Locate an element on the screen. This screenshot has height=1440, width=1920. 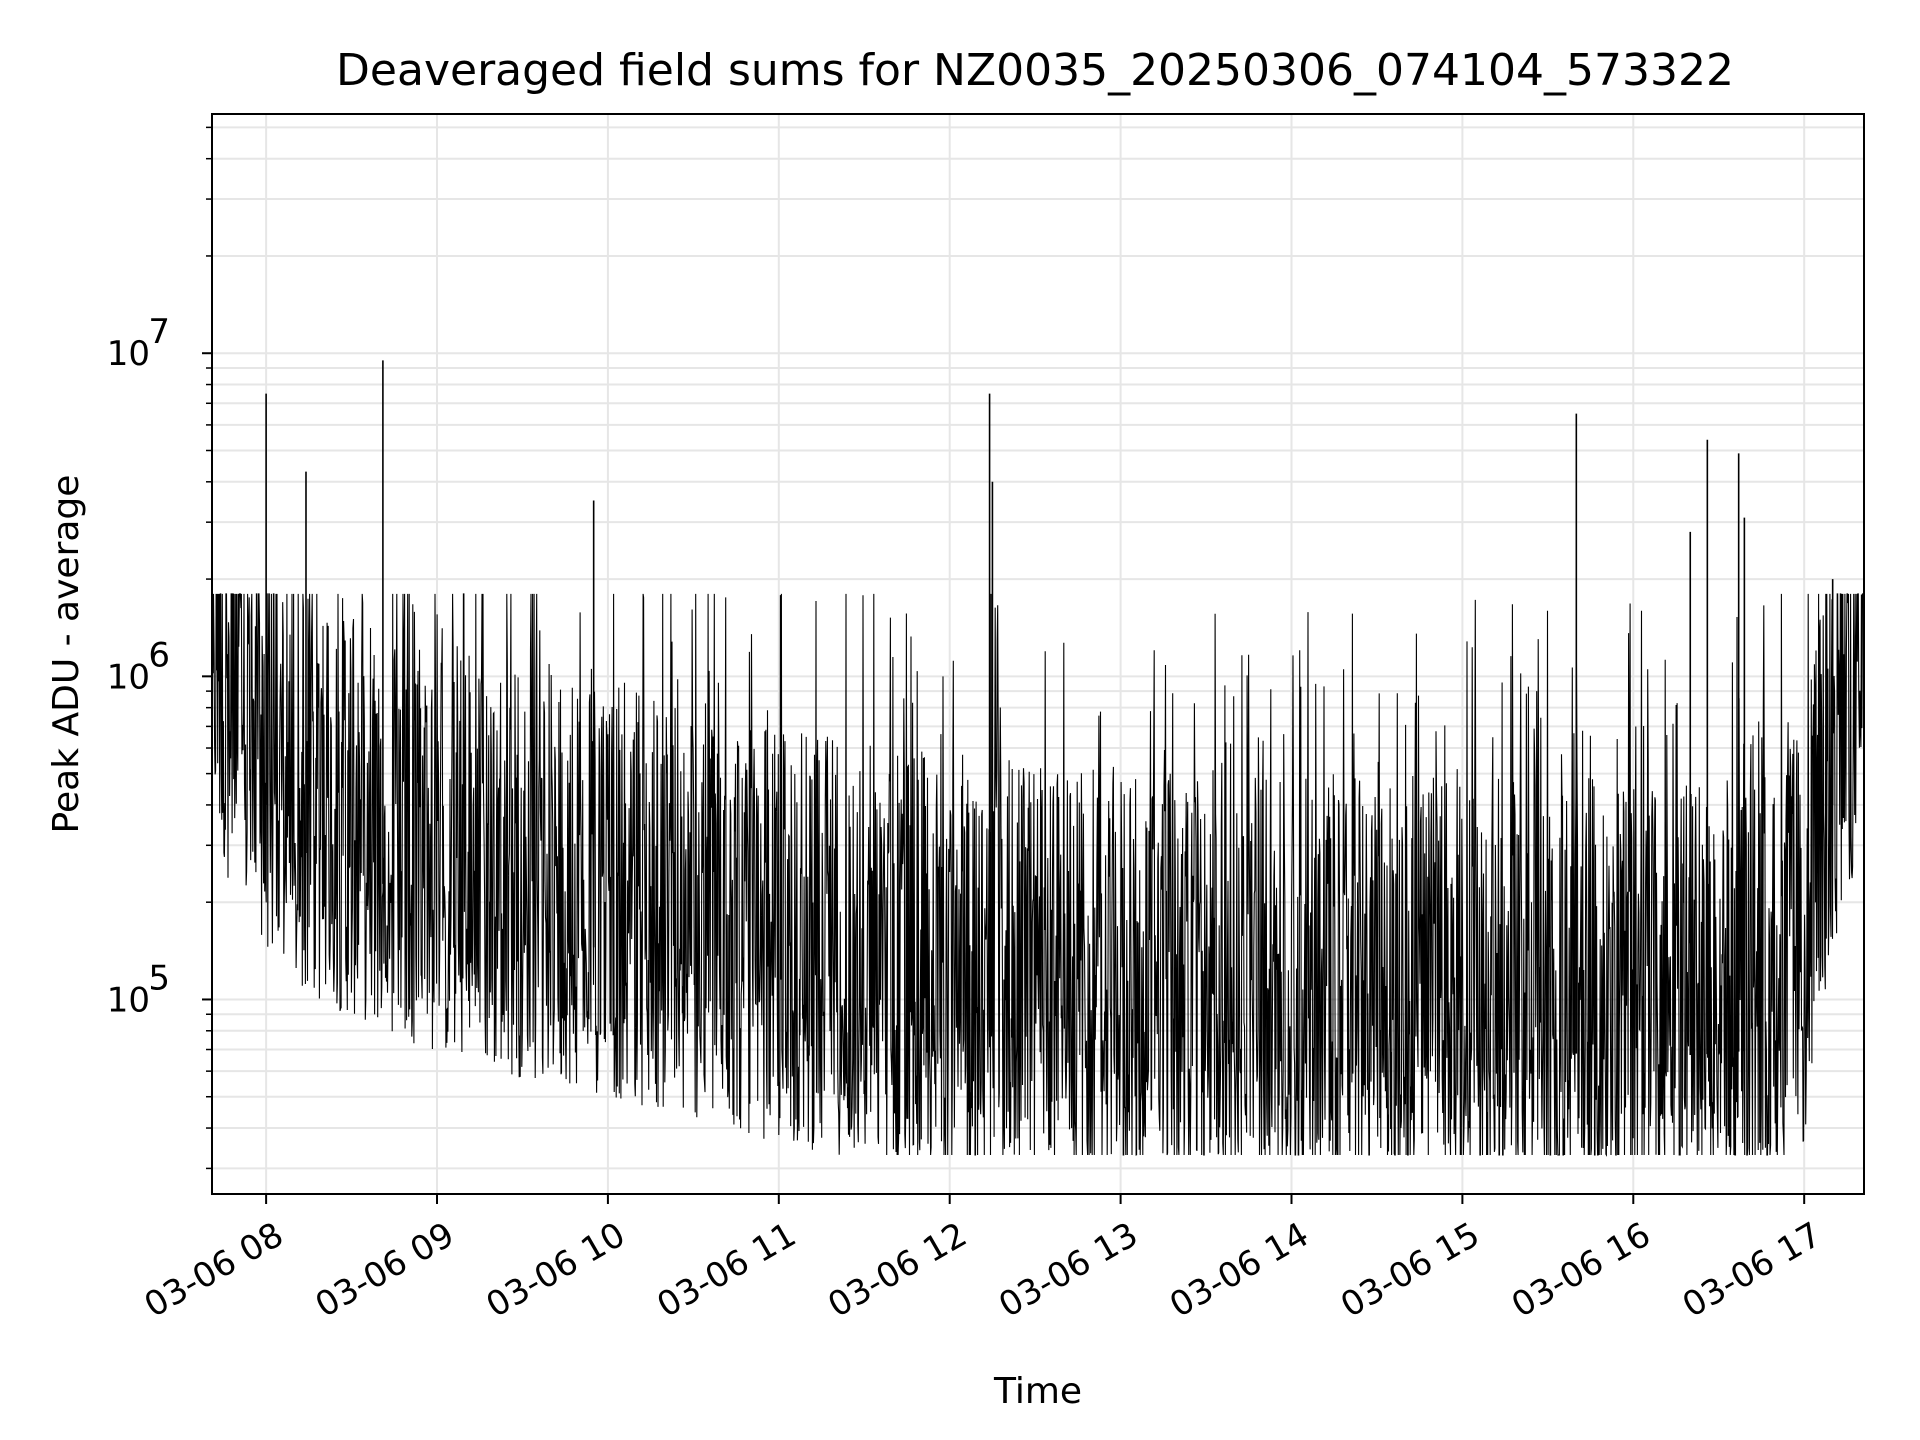
x-tick-label: 03-06 12 is located at coordinates (897, 1270).